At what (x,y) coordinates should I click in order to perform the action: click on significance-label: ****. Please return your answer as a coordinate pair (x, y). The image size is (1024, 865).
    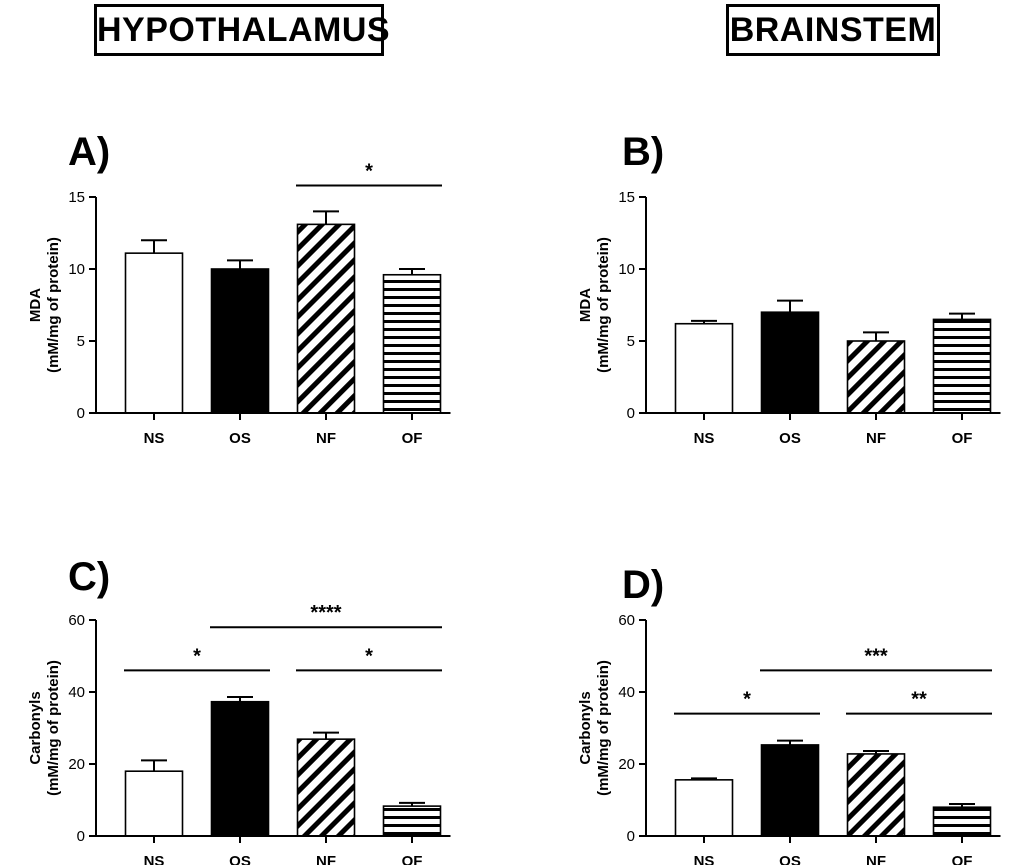
    Looking at the image, I should click on (325, 613).